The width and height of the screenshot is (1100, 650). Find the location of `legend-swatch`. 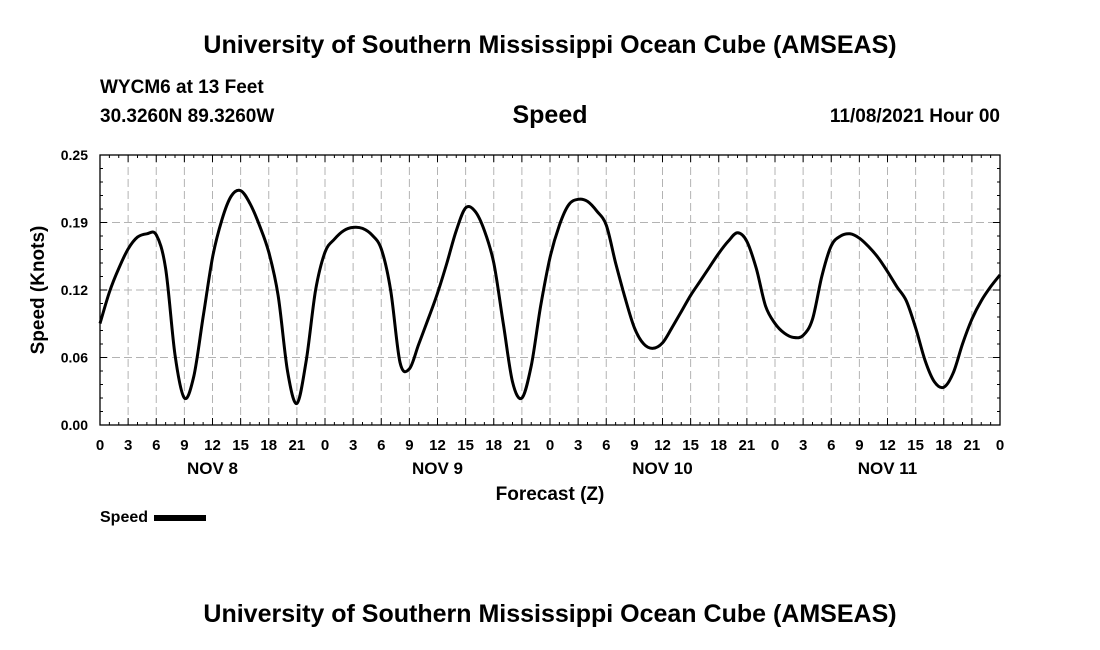

legend-swatch is located at coordinates (180, 518).